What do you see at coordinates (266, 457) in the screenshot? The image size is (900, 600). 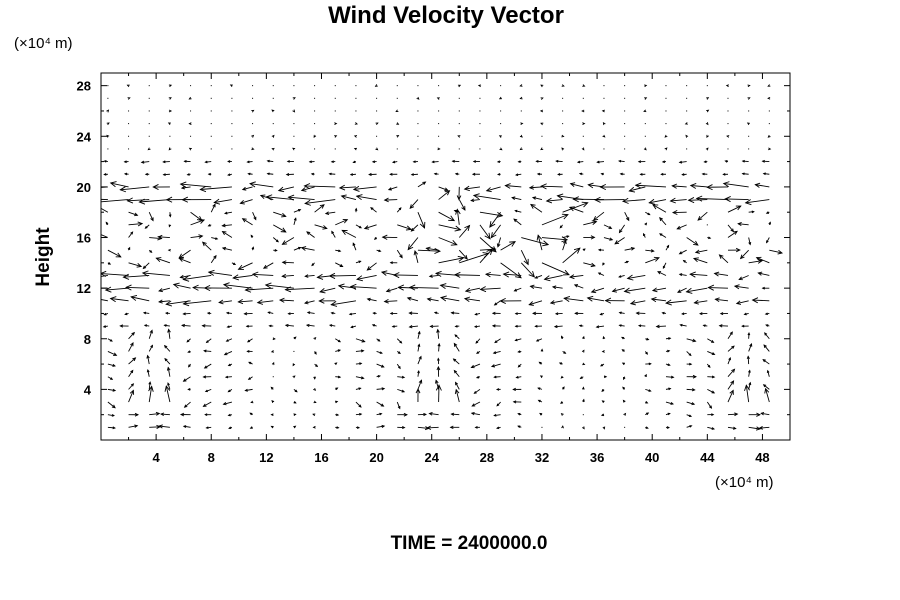 I see `x-tick-label: 12` at bounding box center [266, 457].